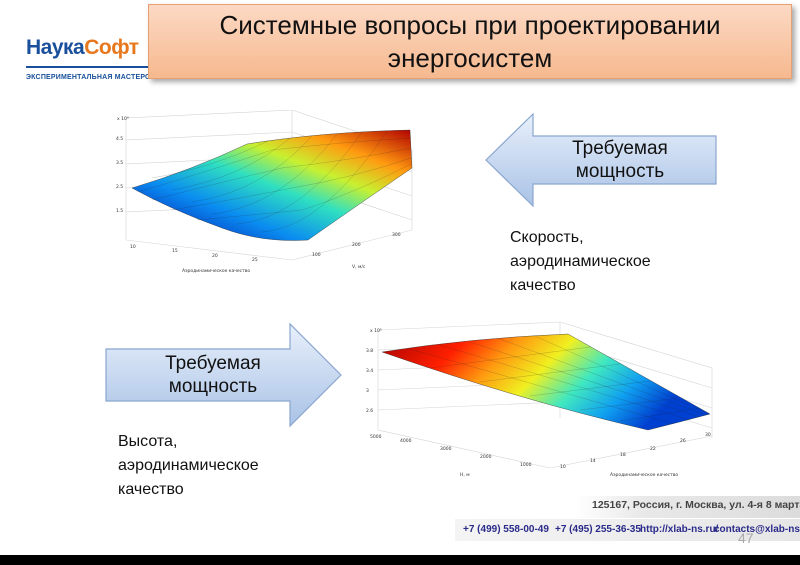 Image resolution: width=800 pixels, height=565 pixels. What do you see at coordinates (376, 437) in the screenshot?
I see `svg-text: 5000` at bounding box center [376, 437].